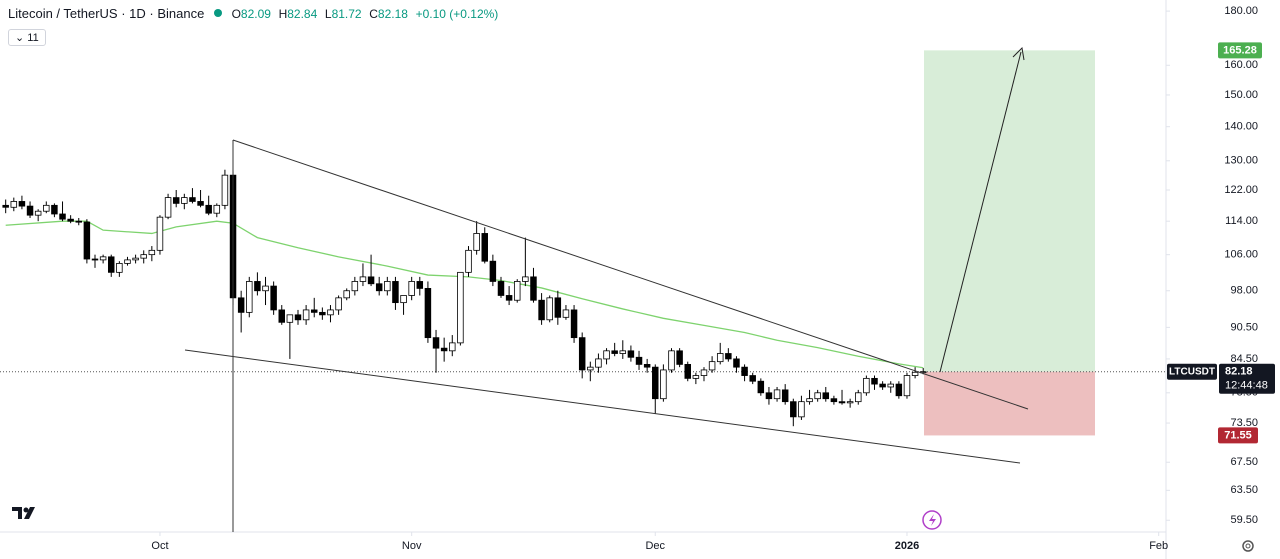 The image size is (1280, 559). What do you see at coordinates (255, 14) in the screenshot?
I see `ohlc-value: 82.09` at bounding box center [255, 14].